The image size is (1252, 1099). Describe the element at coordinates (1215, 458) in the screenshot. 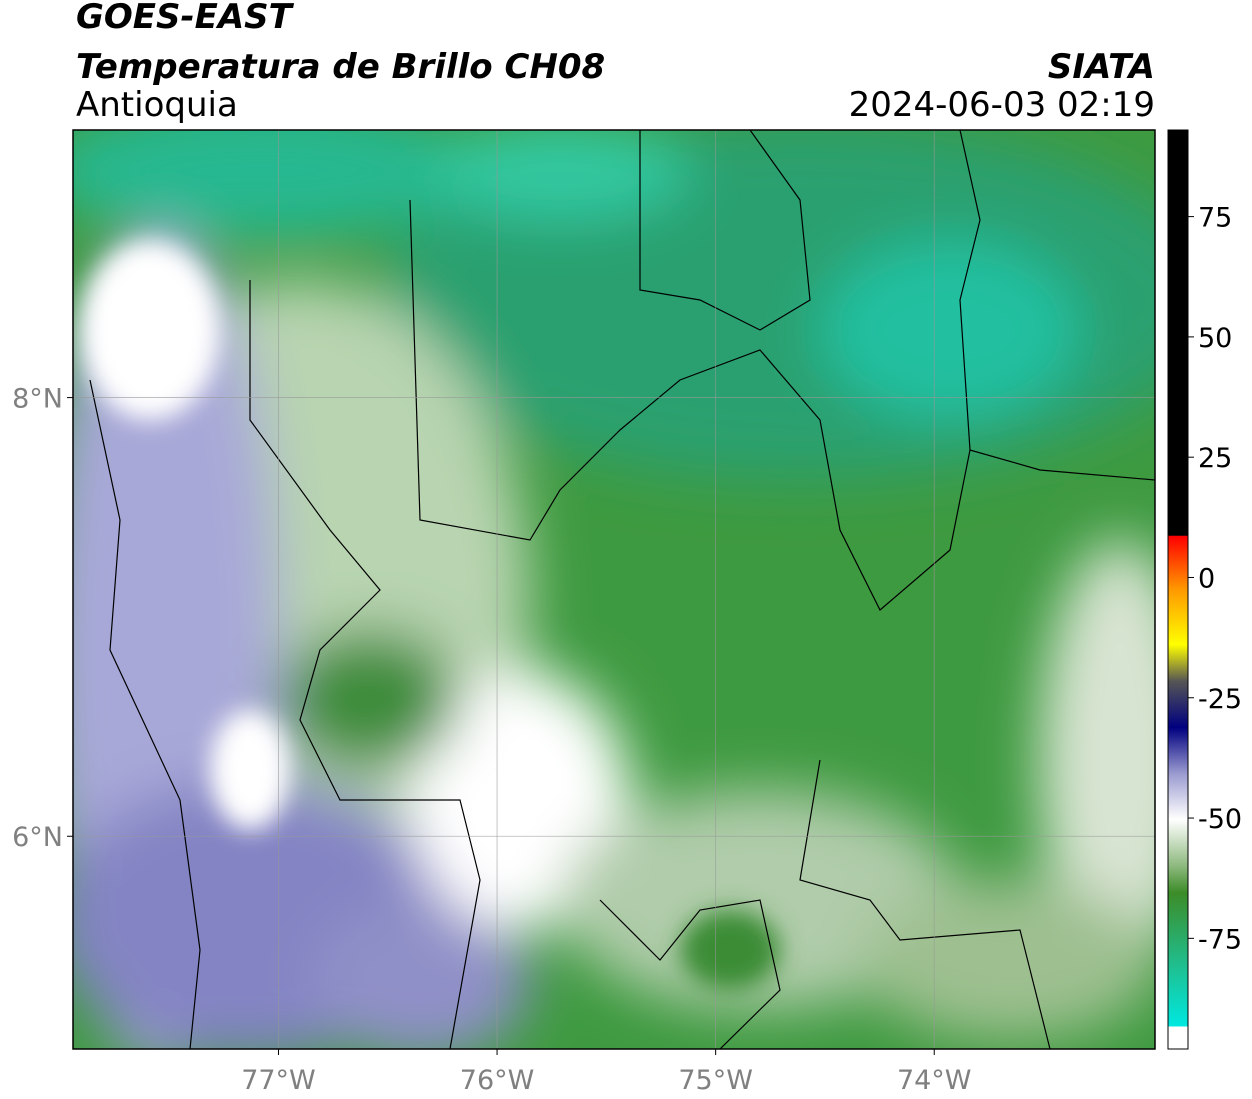

I see `colorbar-tick-label: 25` at that location.